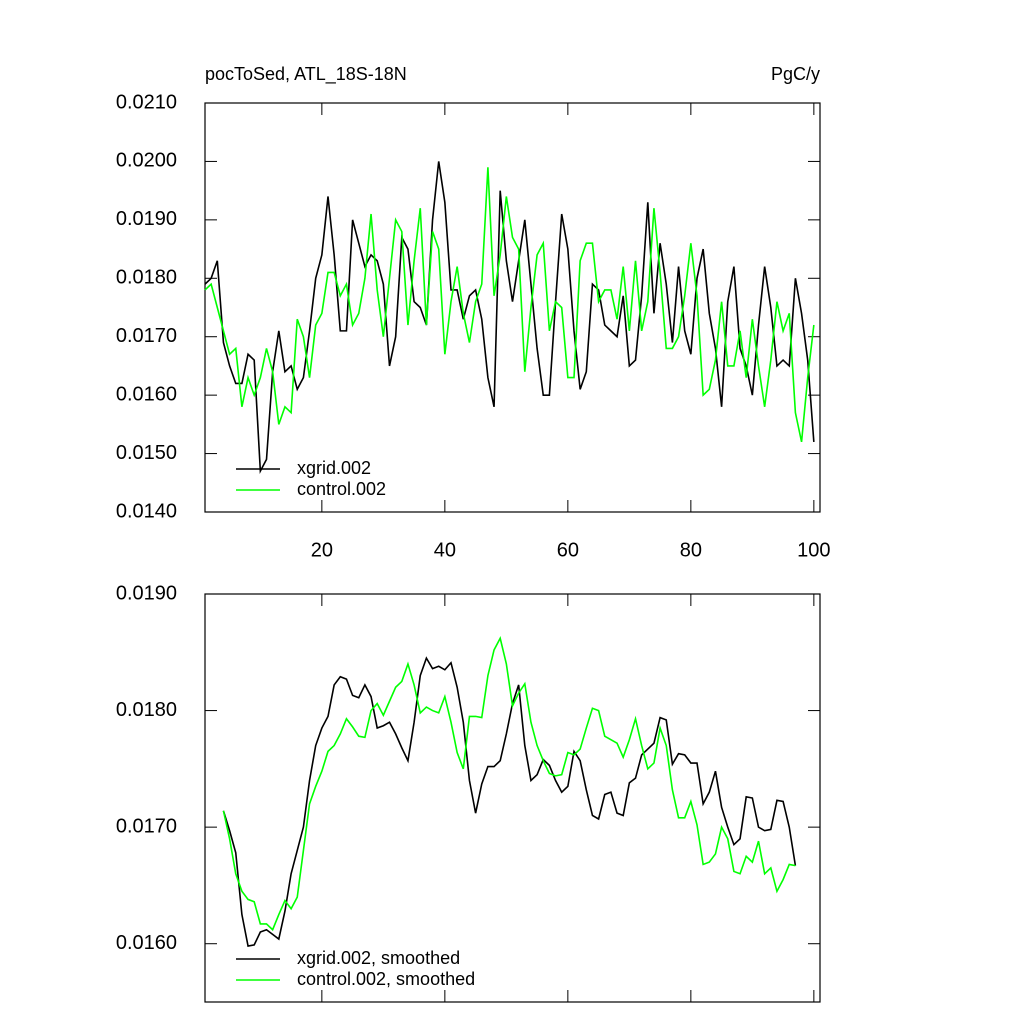 The height and width of the screenshot is (1024, 1024). What do you see at coordinates (306, 74) in the screenshot?
I see `chart-title: pocToSed, ATL_18S-18N` at bounding box center [306, 74].